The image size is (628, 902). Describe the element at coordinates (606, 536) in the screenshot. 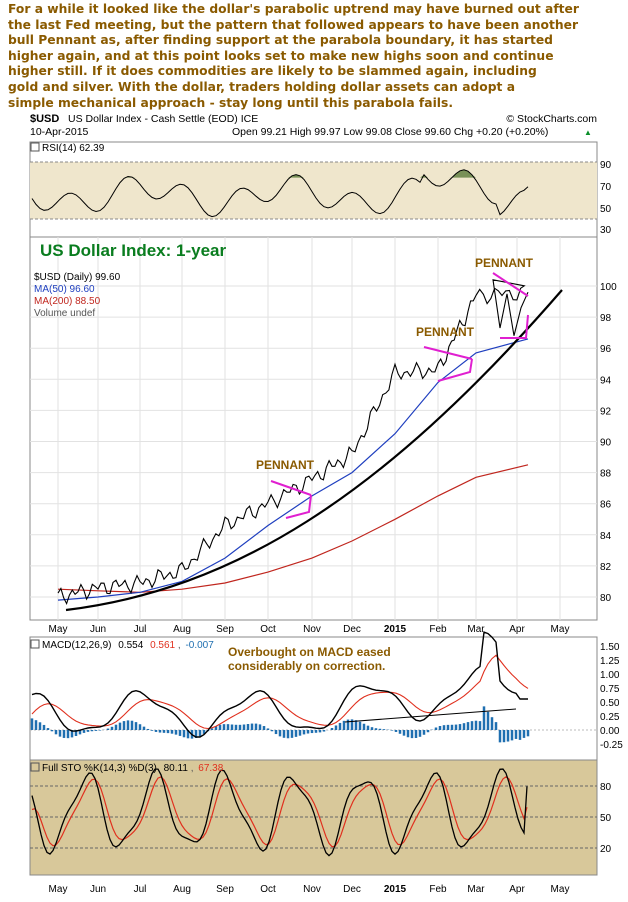

I see `price-tick: 84` at that location.